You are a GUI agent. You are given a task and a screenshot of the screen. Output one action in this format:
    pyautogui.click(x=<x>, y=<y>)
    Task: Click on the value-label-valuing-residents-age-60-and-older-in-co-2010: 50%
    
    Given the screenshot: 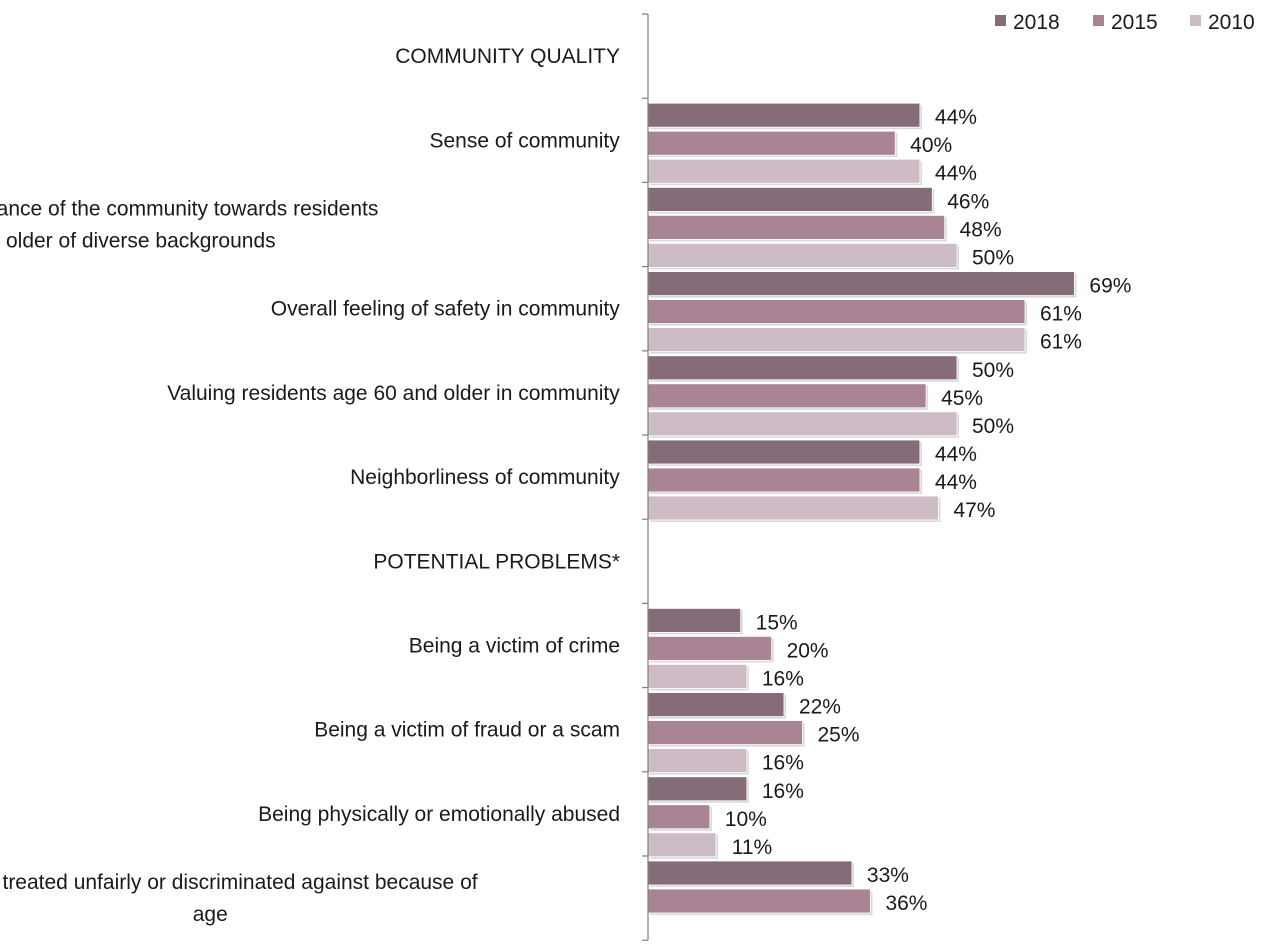 What is the action you would take?
    pyautogui.click(x=993, y=426)
    